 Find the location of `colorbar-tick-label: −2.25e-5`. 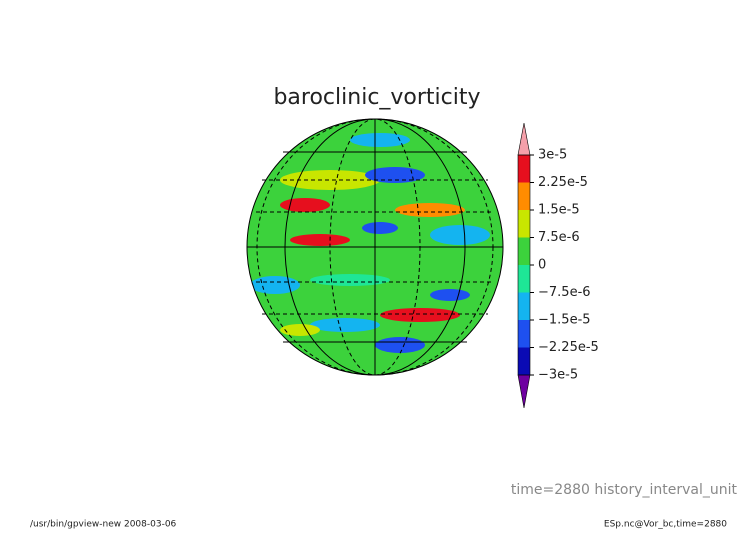

colorbar-tick-label: −2.25e-5 is located at coordinates (568, 347).